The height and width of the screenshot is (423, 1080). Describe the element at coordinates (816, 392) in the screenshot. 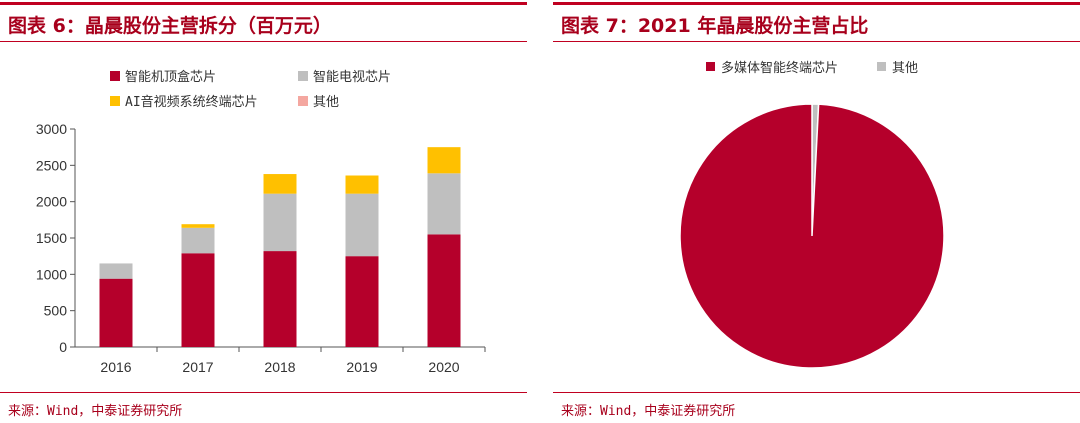

I see `pie-chart-source-divider` at that location.